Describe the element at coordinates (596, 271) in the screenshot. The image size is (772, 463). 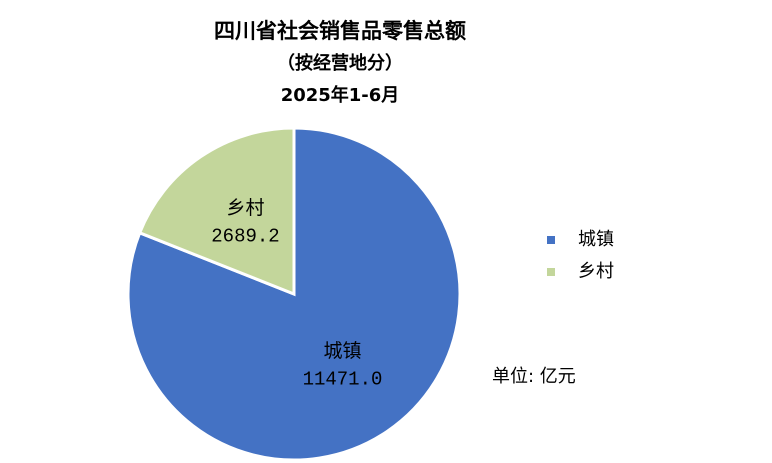
I see `legend-label: 乡村` at that location.